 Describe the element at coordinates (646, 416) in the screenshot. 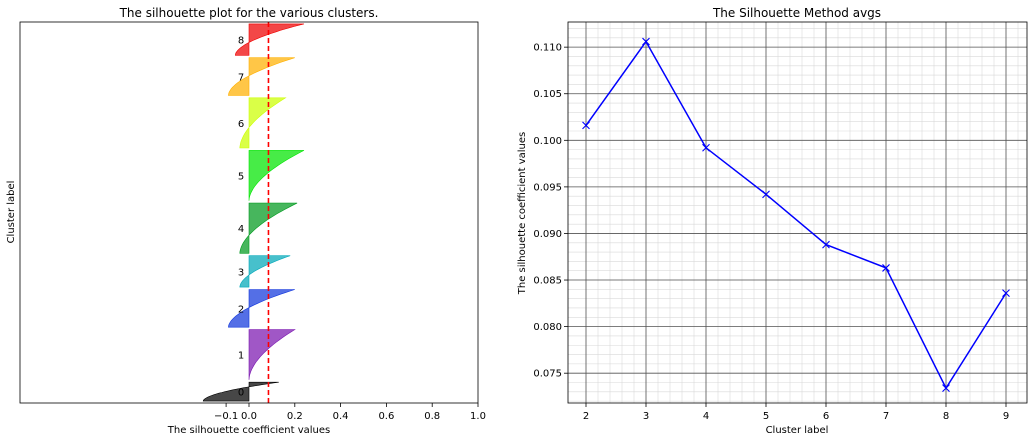

I see `right-x-tick-label: 3` at that location.